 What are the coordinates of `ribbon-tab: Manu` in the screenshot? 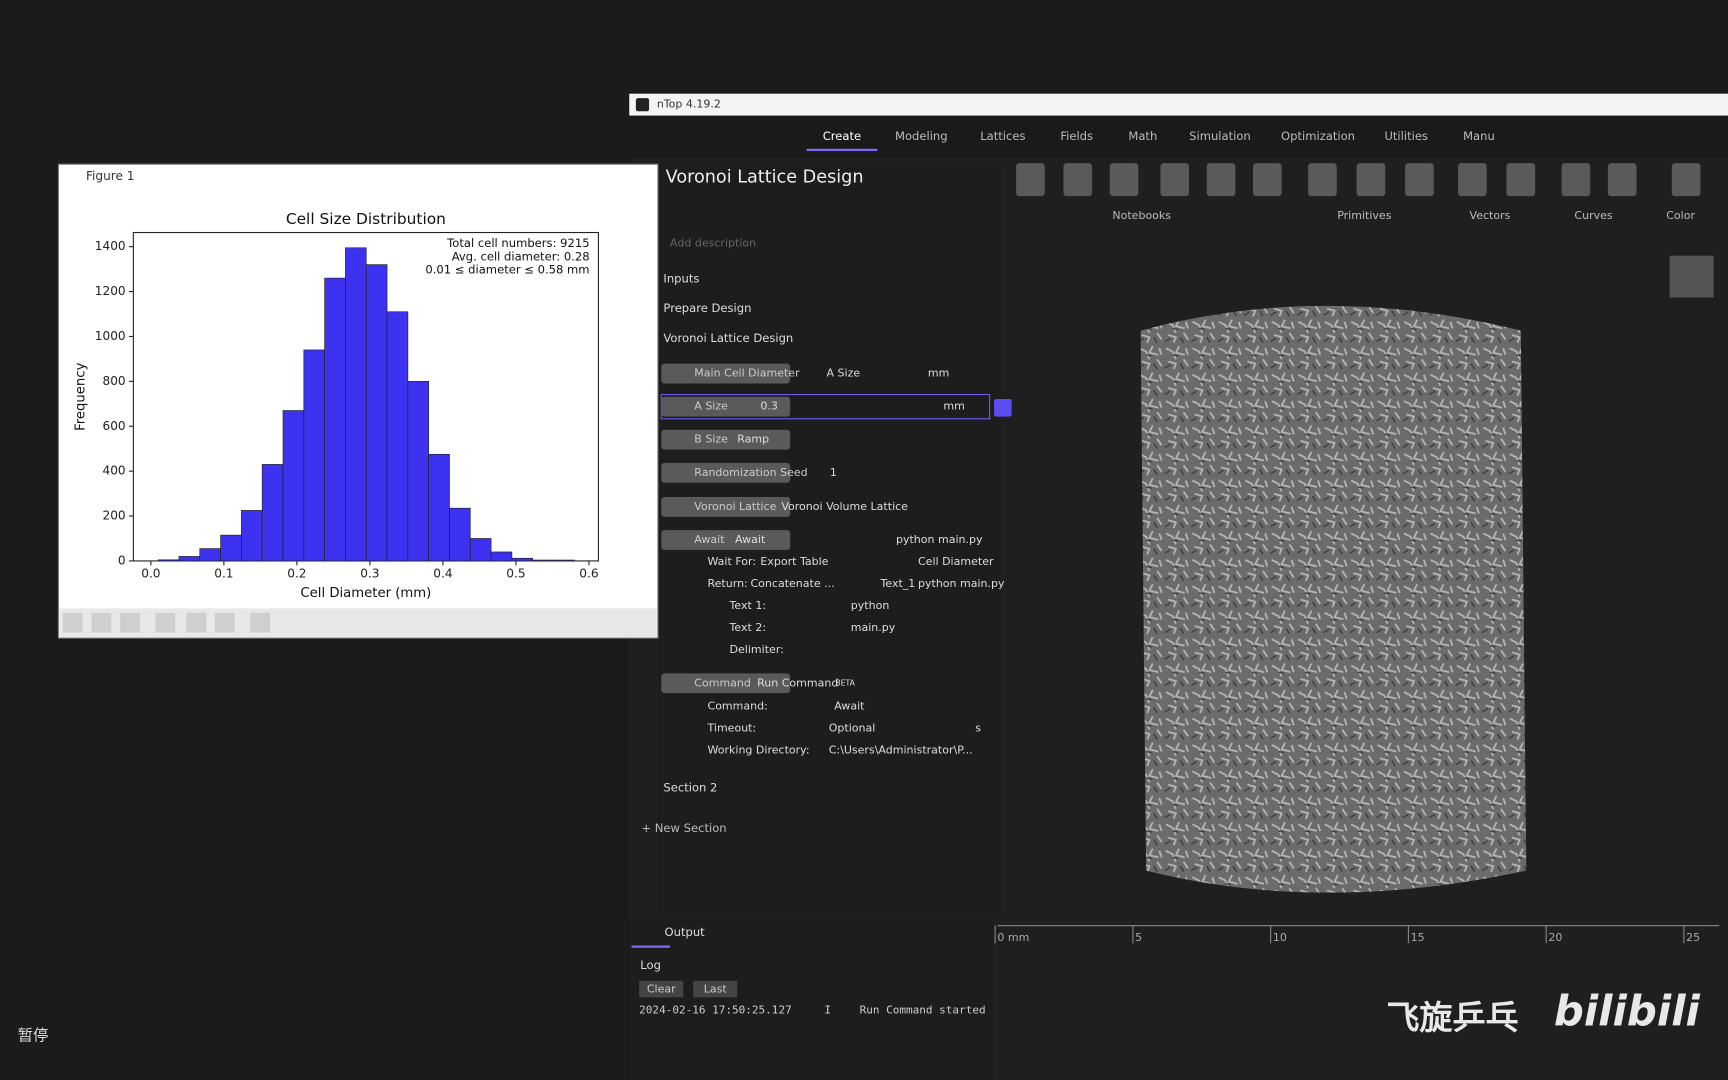 It's located at (1479, 136).